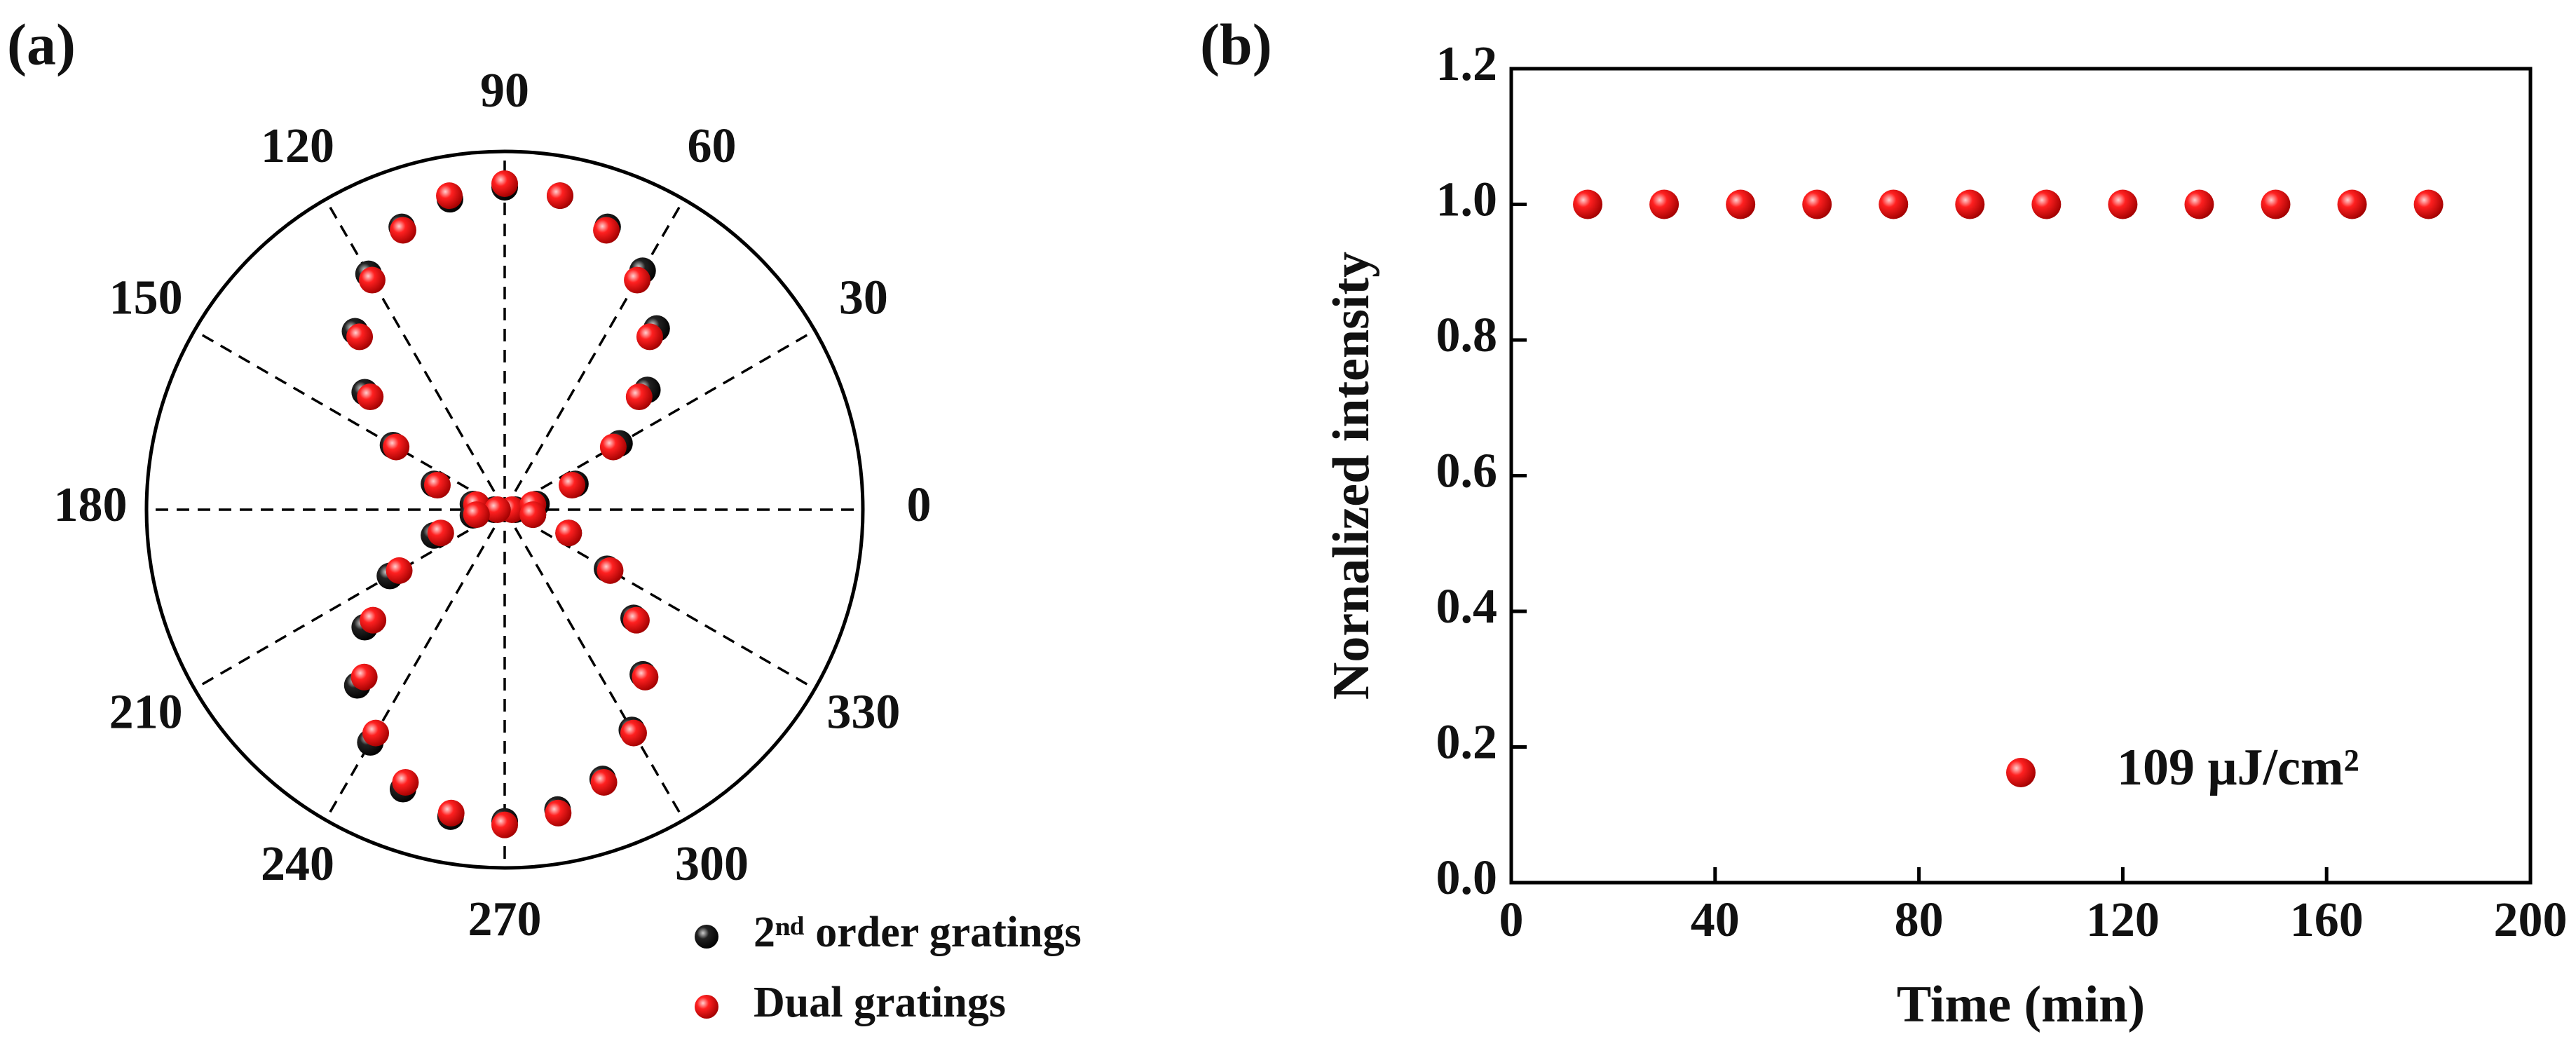  What do you see at coordinates (2021, 1004) in the screenshot?
I see `x-axis-label: Time (min)` at bounding box center [2021, 1004].